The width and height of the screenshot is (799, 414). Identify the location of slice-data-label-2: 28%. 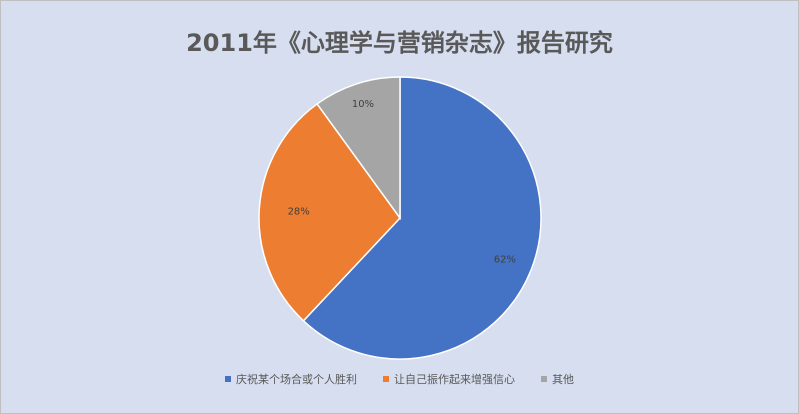
(299, 212).